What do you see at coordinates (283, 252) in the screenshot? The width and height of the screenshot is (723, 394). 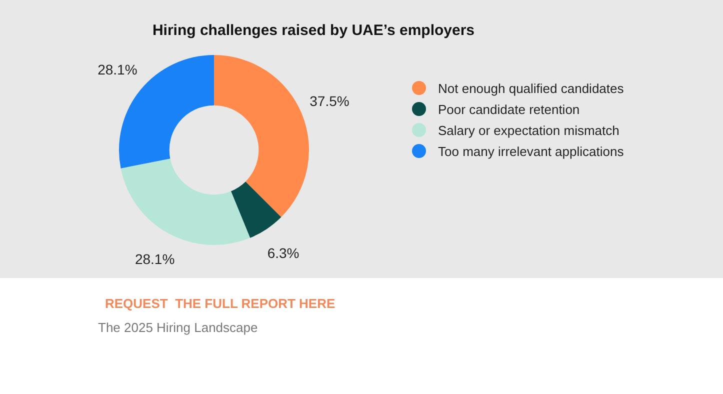 I see `data-label: 6.3%` at bounding box center [283, 252].